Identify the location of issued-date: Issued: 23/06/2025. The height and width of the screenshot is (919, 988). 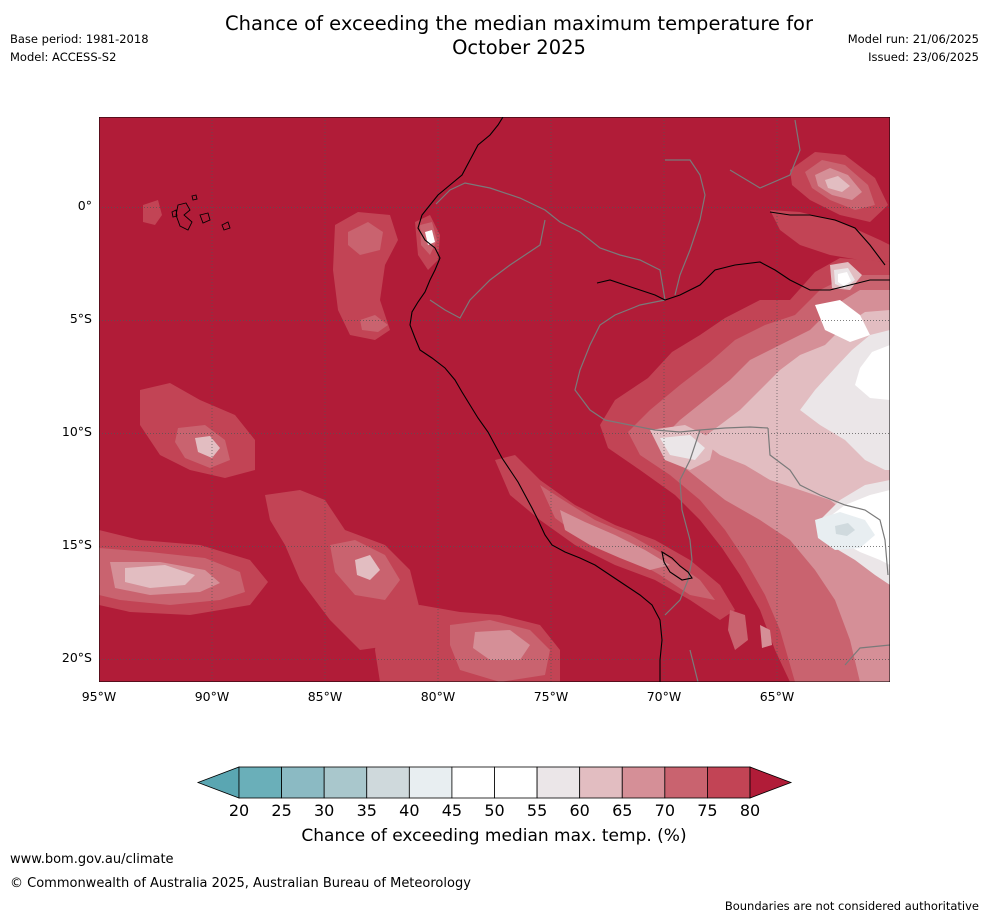
(923, 57).